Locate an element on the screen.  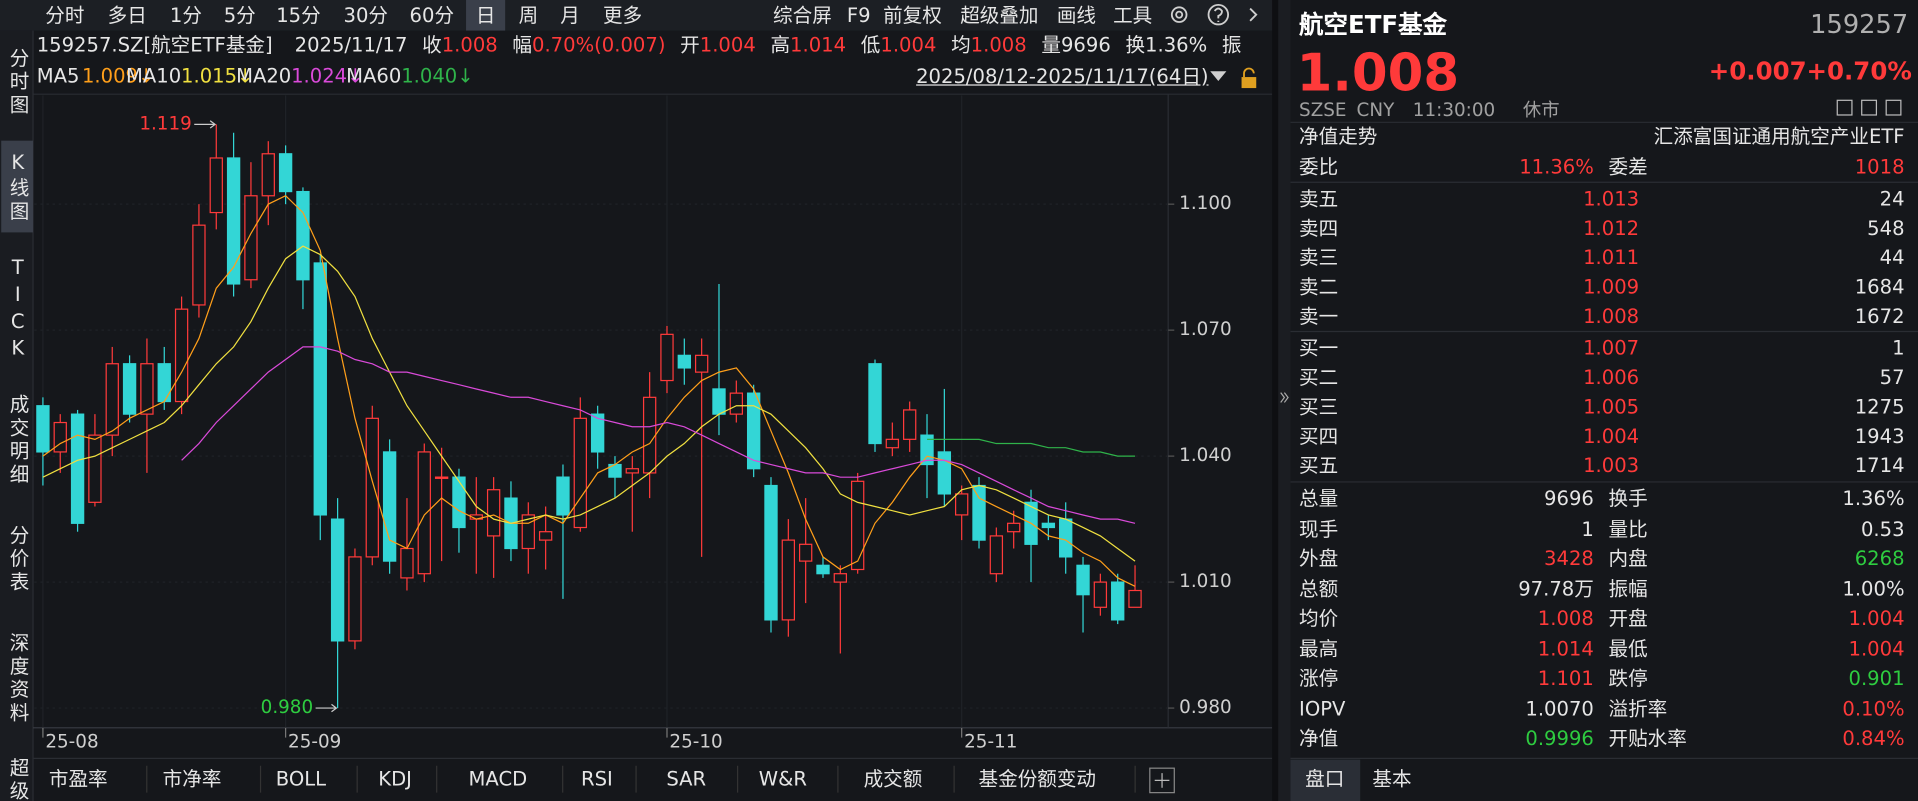
period-tab: 月 is located at coordinates (570, 15).